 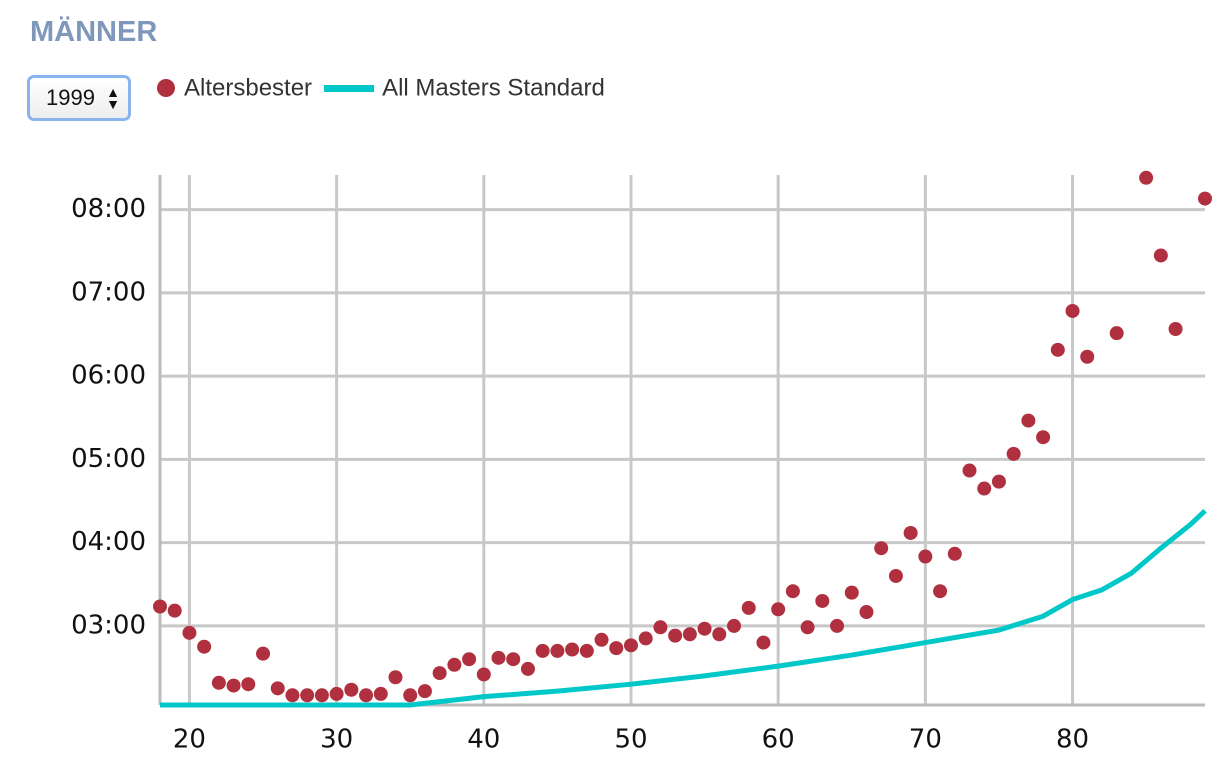 I want to click on y-tick-label: 08:00, so click(x=108, y=209).